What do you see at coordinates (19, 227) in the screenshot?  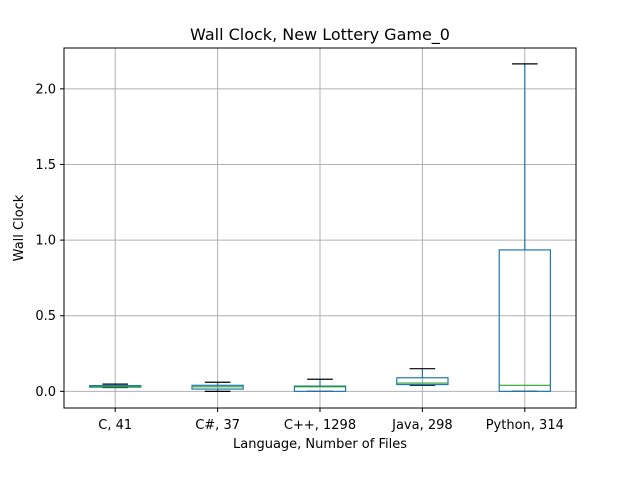 I see `y-axis-label: Wall Clock` at bounding box center [19, 227].